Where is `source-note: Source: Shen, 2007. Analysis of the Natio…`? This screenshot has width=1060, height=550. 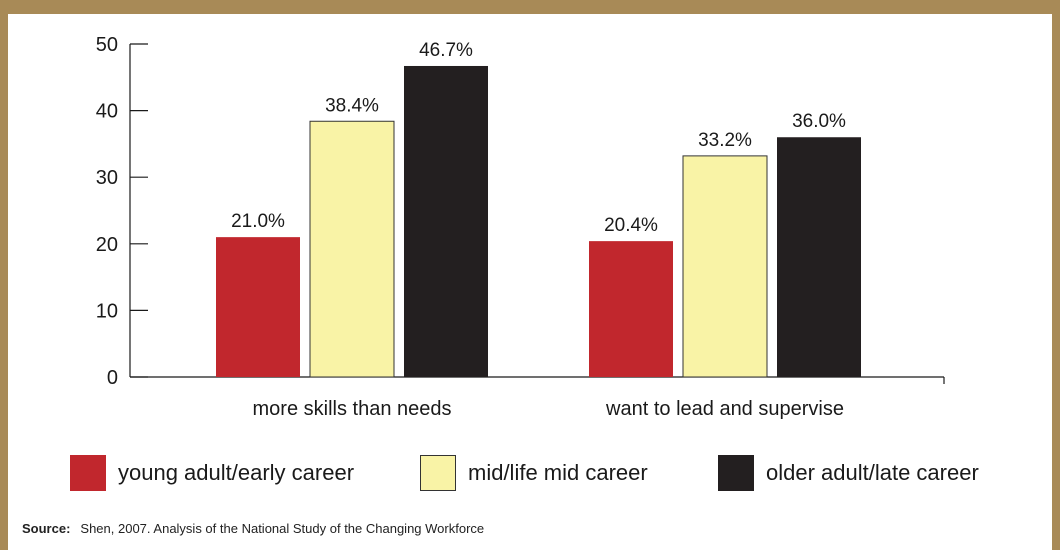
source-note: Source: Shen, 2007. Analysis of the Natio… is located at coordinates (253, 528).